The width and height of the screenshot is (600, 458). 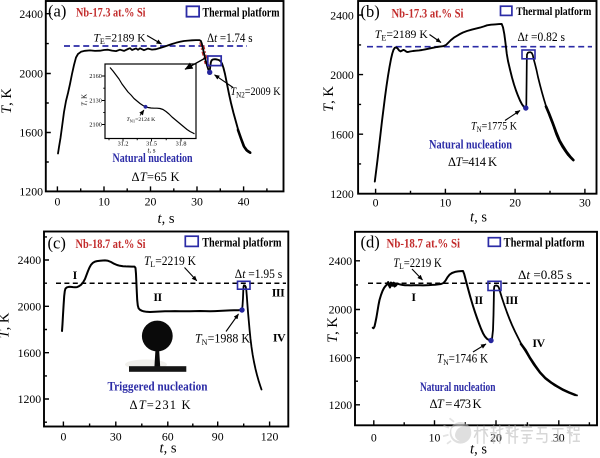 What do you see at coordinates (472, 162) in the screenshot?
I see `svg-text: ΔT=414 K` at bounding box center [472, 162].